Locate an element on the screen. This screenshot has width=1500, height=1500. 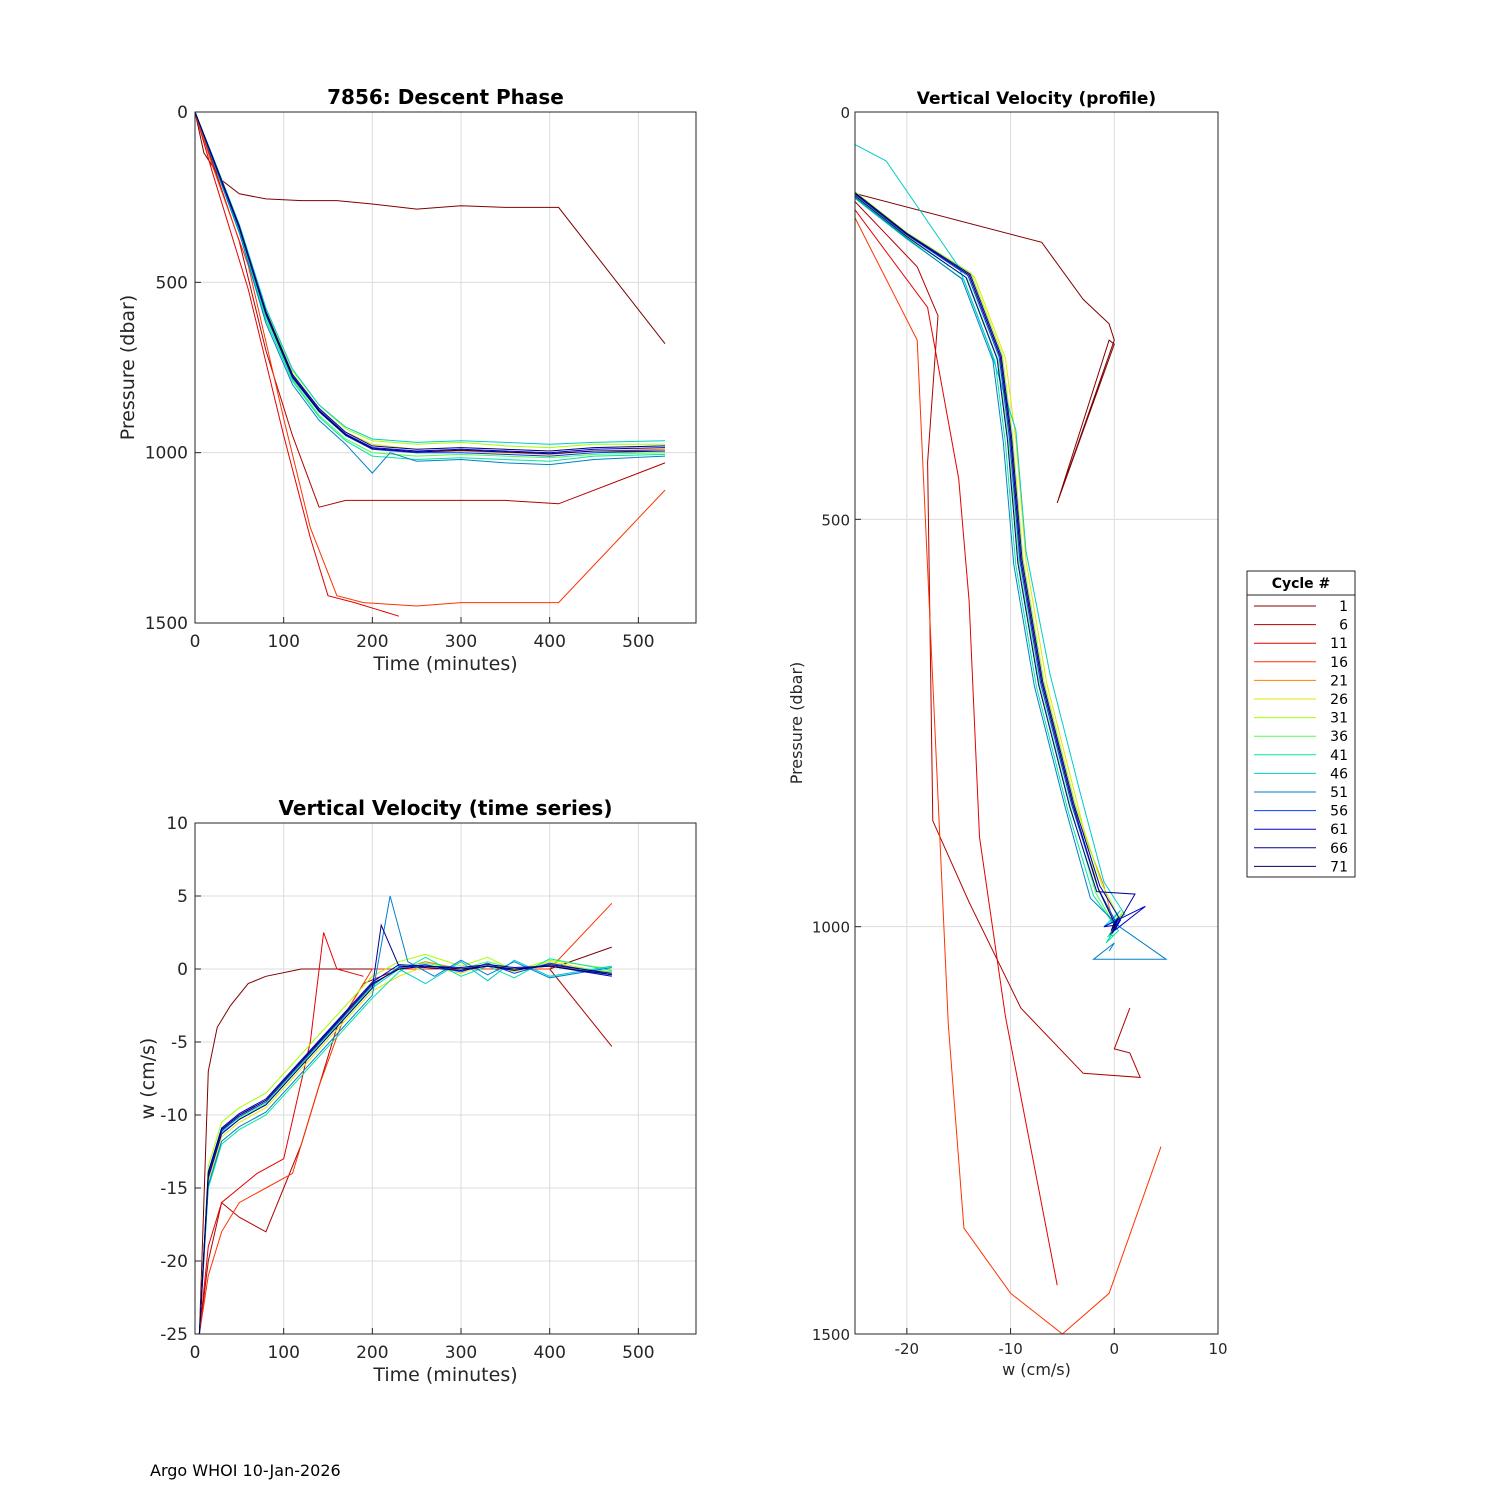
y-tick-label: -25 is located at coordinates (174, 1335).